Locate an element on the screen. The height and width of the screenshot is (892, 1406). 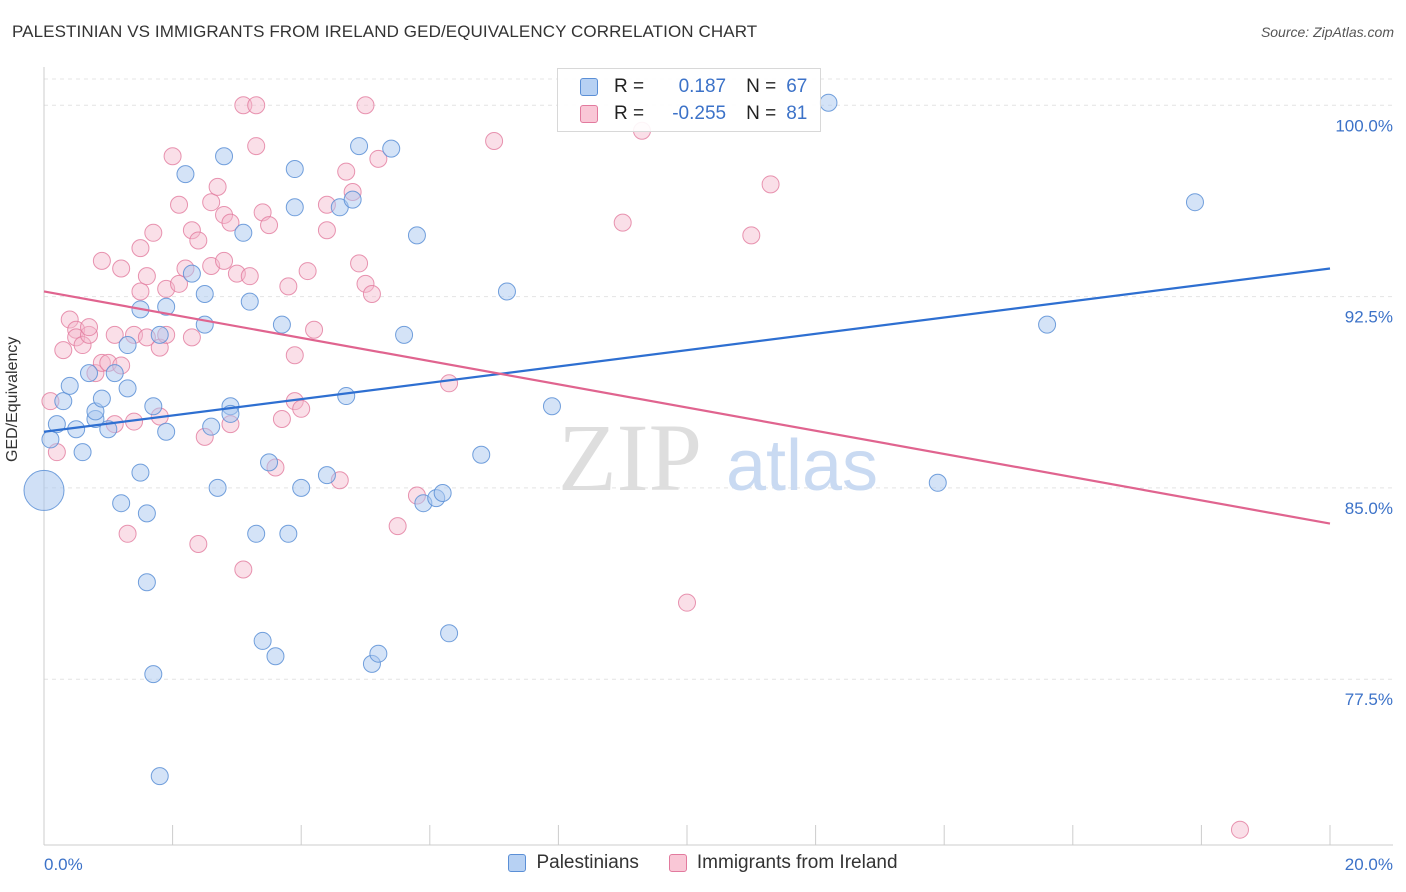
y-tick-label: 92.5% is located at coordinates (1369, 317).